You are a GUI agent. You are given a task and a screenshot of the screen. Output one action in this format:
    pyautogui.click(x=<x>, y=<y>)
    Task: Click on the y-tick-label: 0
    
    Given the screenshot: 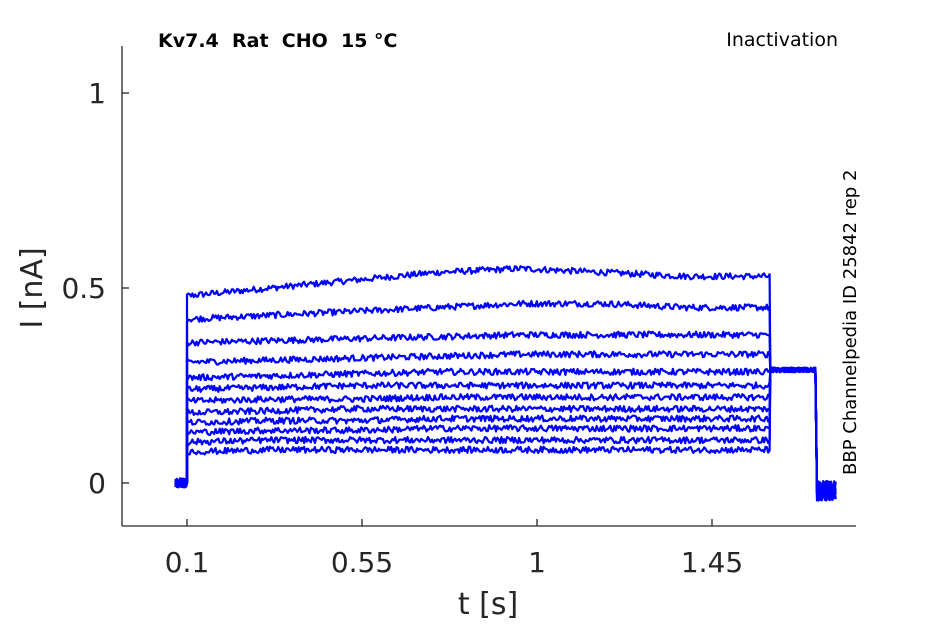 What is the action you would take?
    pyautogui.click(x=97, y=483)
    